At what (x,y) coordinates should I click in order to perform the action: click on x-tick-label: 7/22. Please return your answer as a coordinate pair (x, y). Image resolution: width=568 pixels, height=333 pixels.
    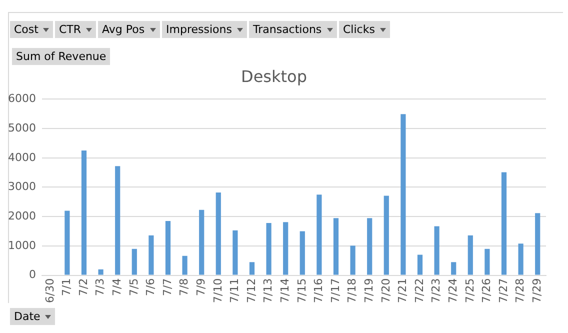
    Looking at the image, I should click on (419, 290).